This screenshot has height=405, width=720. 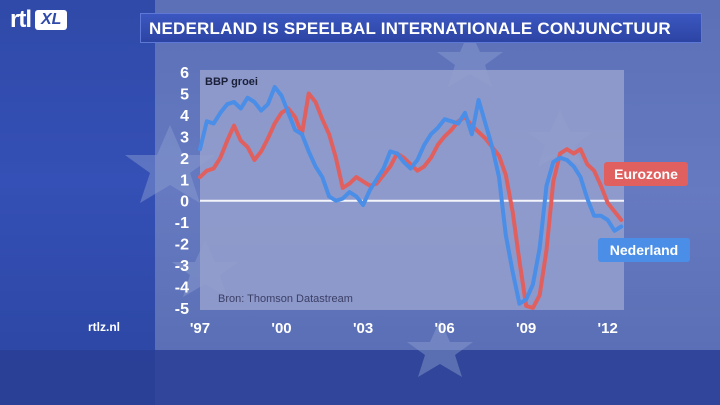 I want to click on x-tick-label: '09, so click(x=526, y=328).